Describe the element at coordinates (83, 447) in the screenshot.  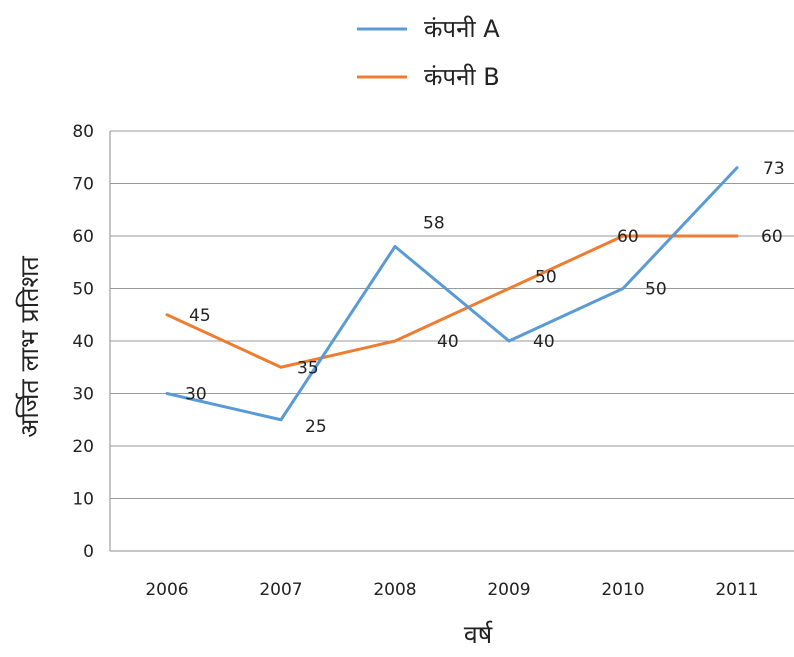
I see `y-tick-label: 20` at that location.